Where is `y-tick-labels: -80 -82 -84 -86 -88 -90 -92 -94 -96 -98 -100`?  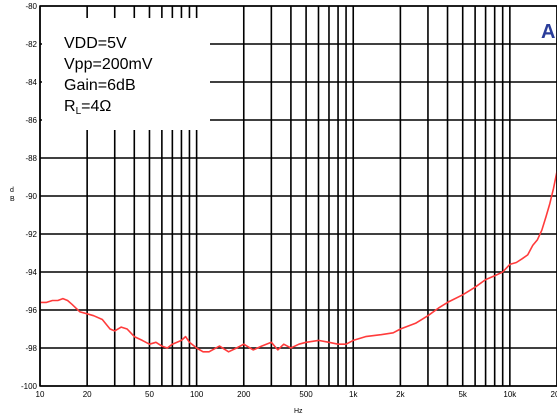
y-tick-labels: -80 -82 -84 -86 -88 -90 -92 -94 -96 -98 -100 is located at coordinates (29, 196).